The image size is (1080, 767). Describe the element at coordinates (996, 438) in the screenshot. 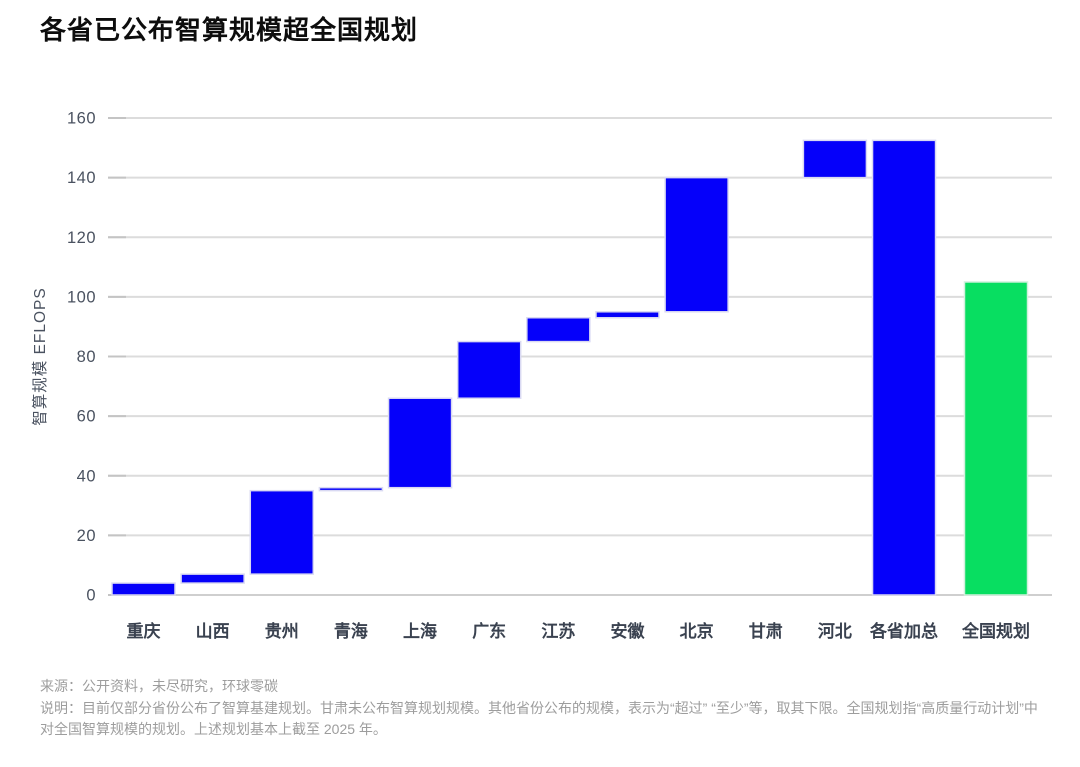

I see `bar-national-plan` at that location.